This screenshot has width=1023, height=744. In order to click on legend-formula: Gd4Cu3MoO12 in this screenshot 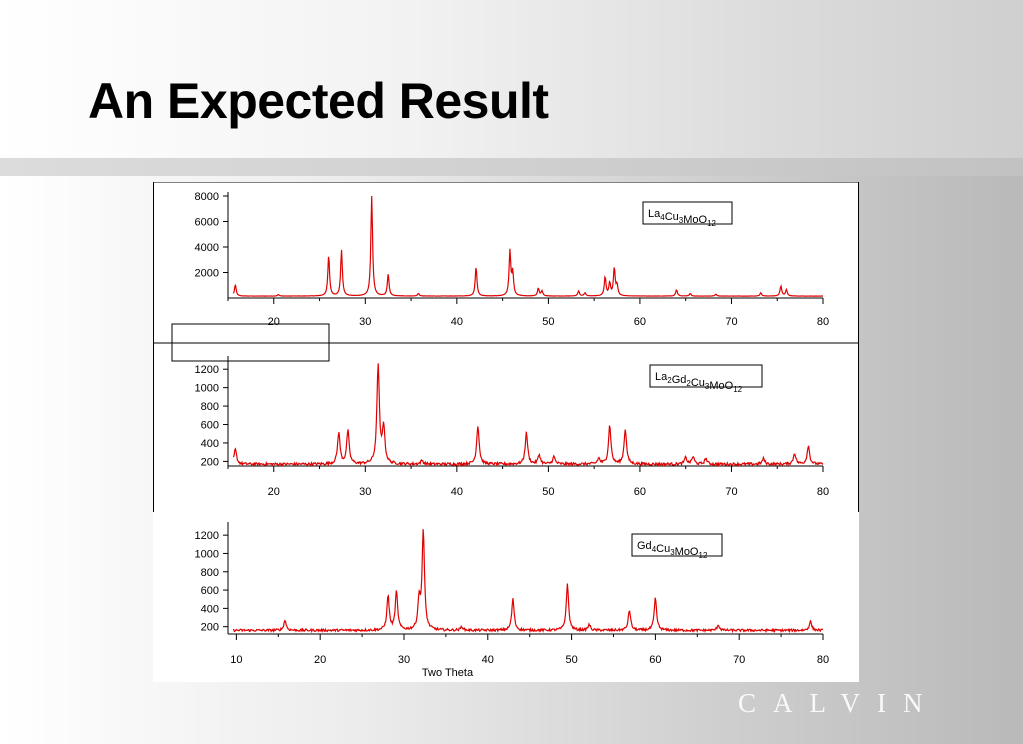, I will do `click(672, 550)`.